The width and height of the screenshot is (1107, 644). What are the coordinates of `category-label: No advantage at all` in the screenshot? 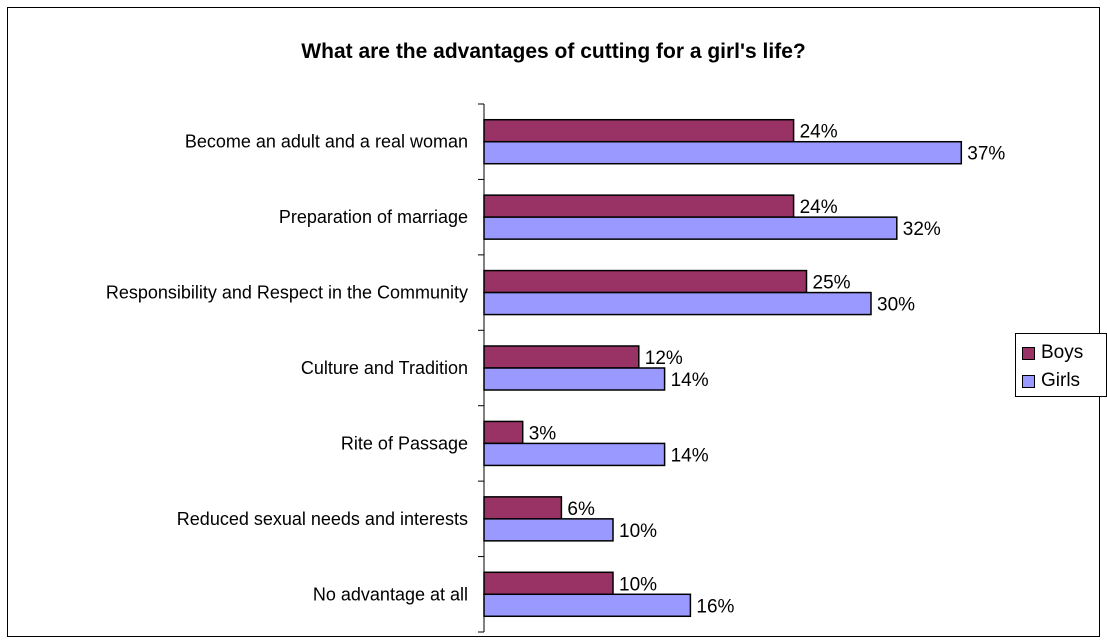 It's located at (390, 594).